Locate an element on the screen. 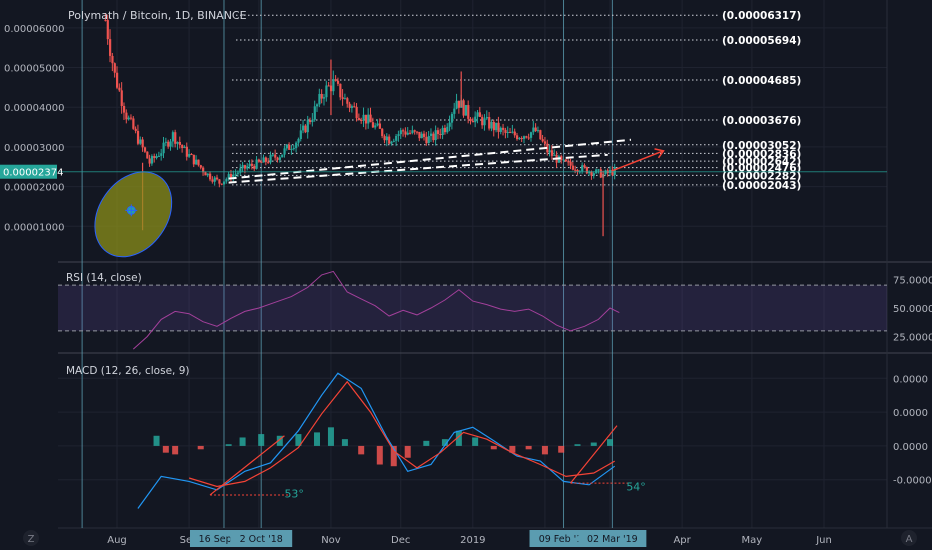 Image resolution: width=932 pixels, height=550 pixels. rsi-tick-label: 50.0000 is located at coordinates (912, 309).